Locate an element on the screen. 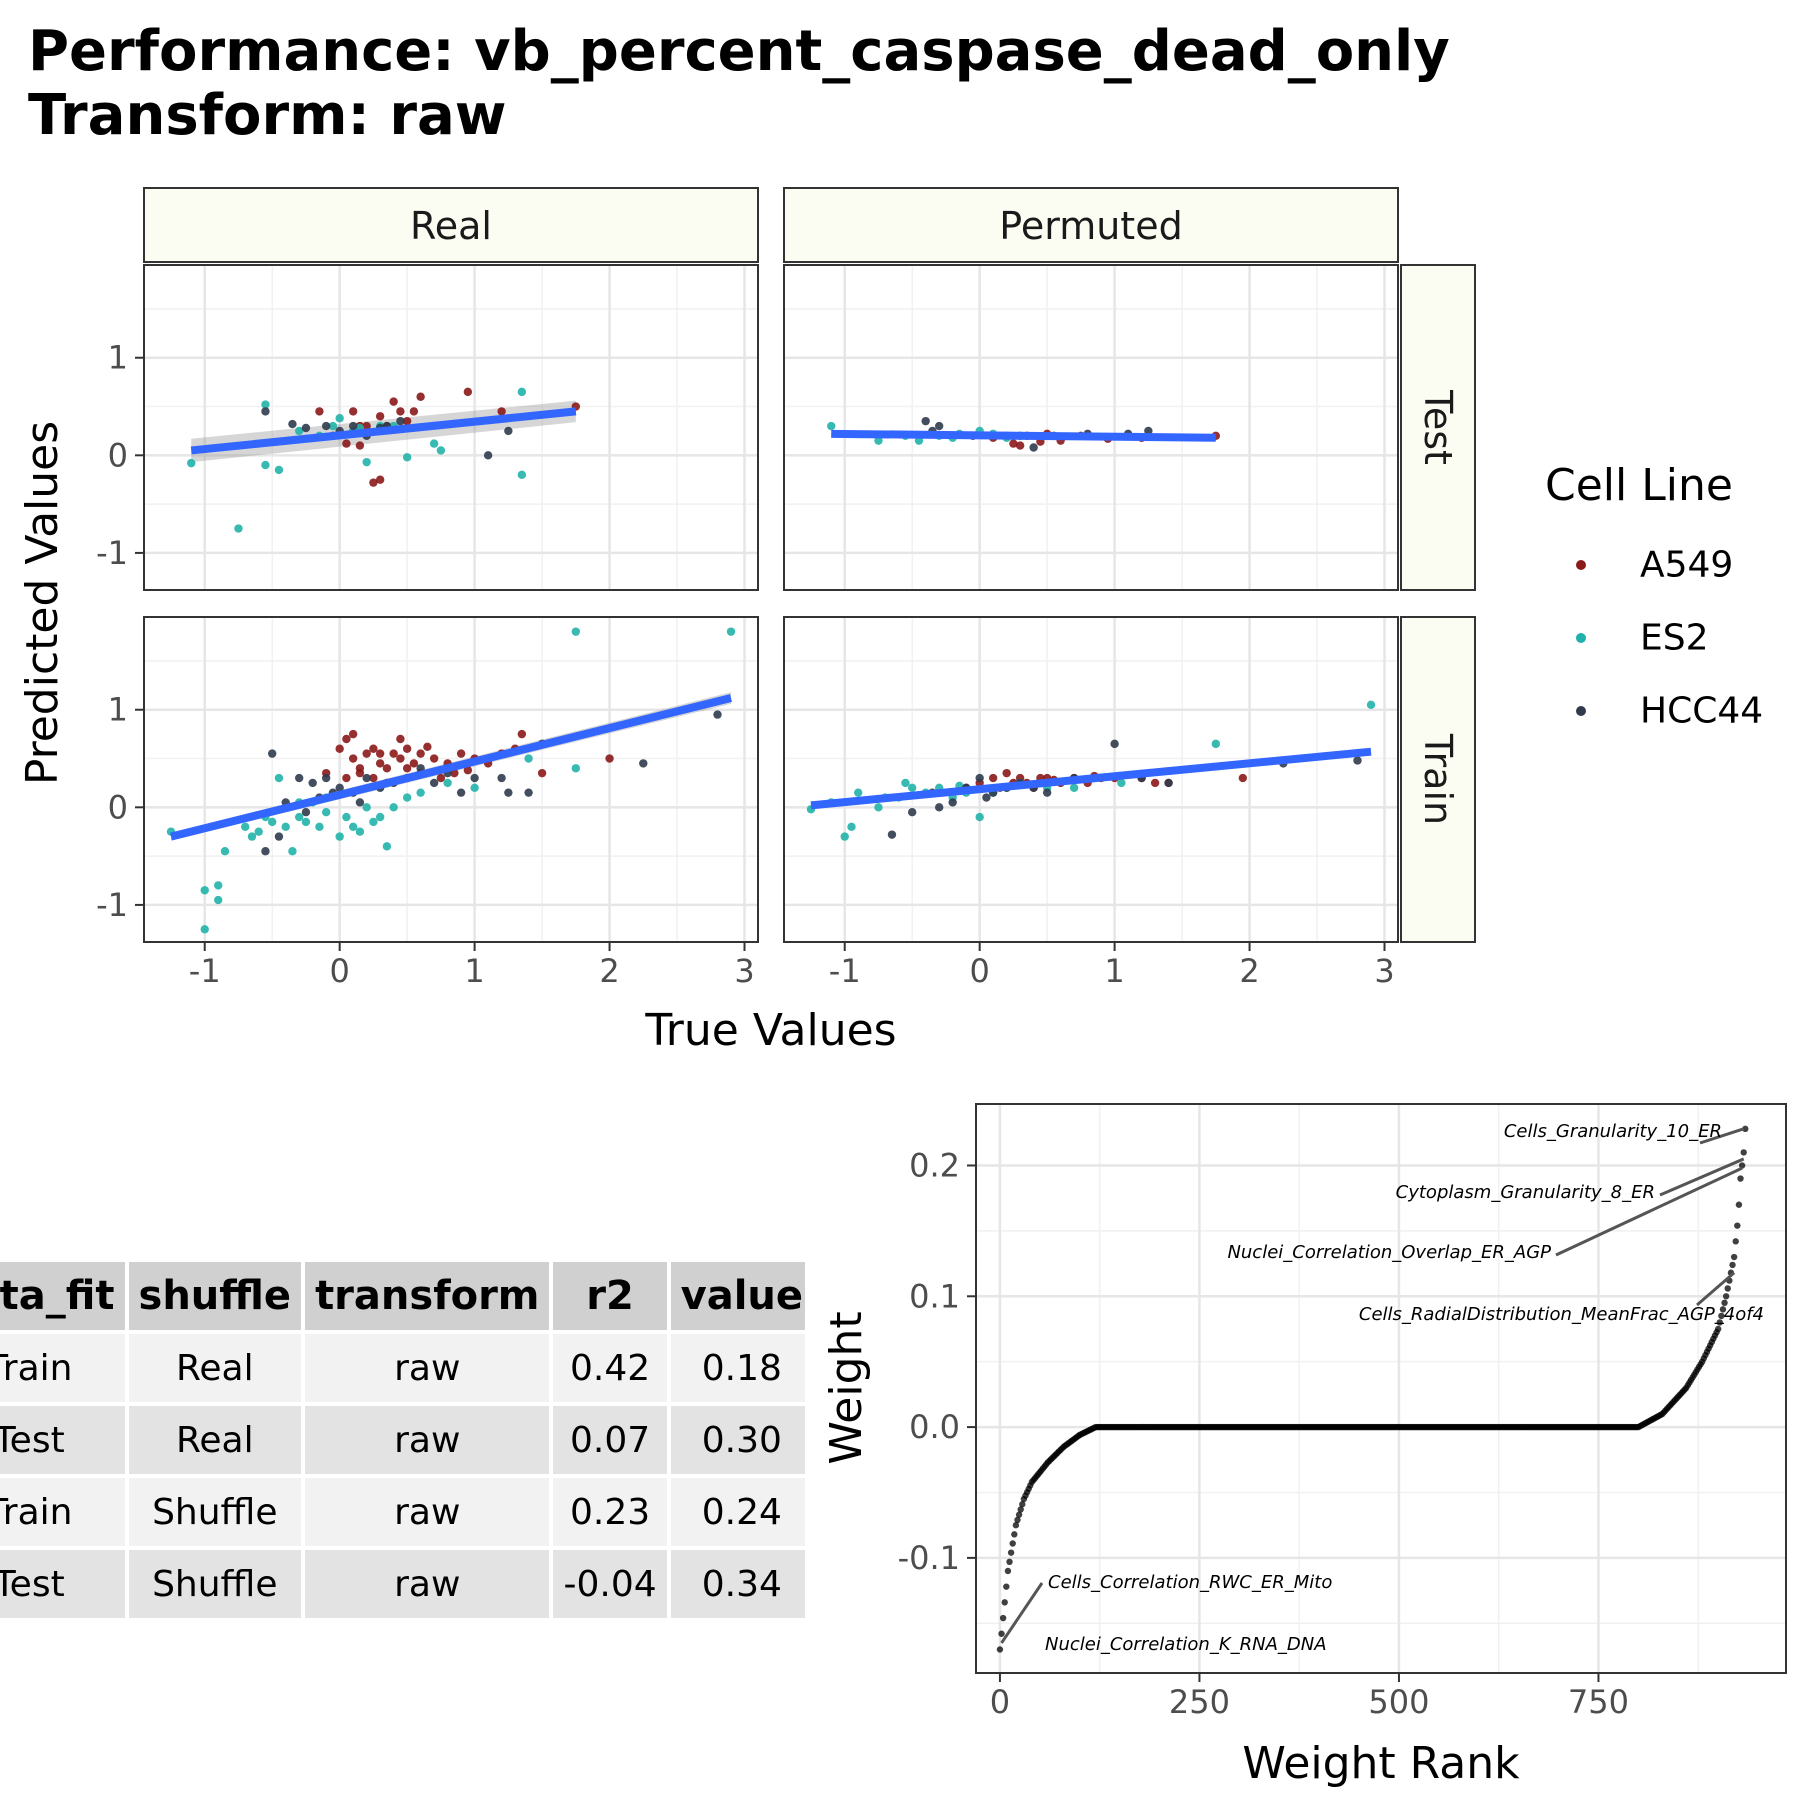 This screenshot has height=1800, width=1800. table-cell: 0.42 is located at coordinates (610, 1368).